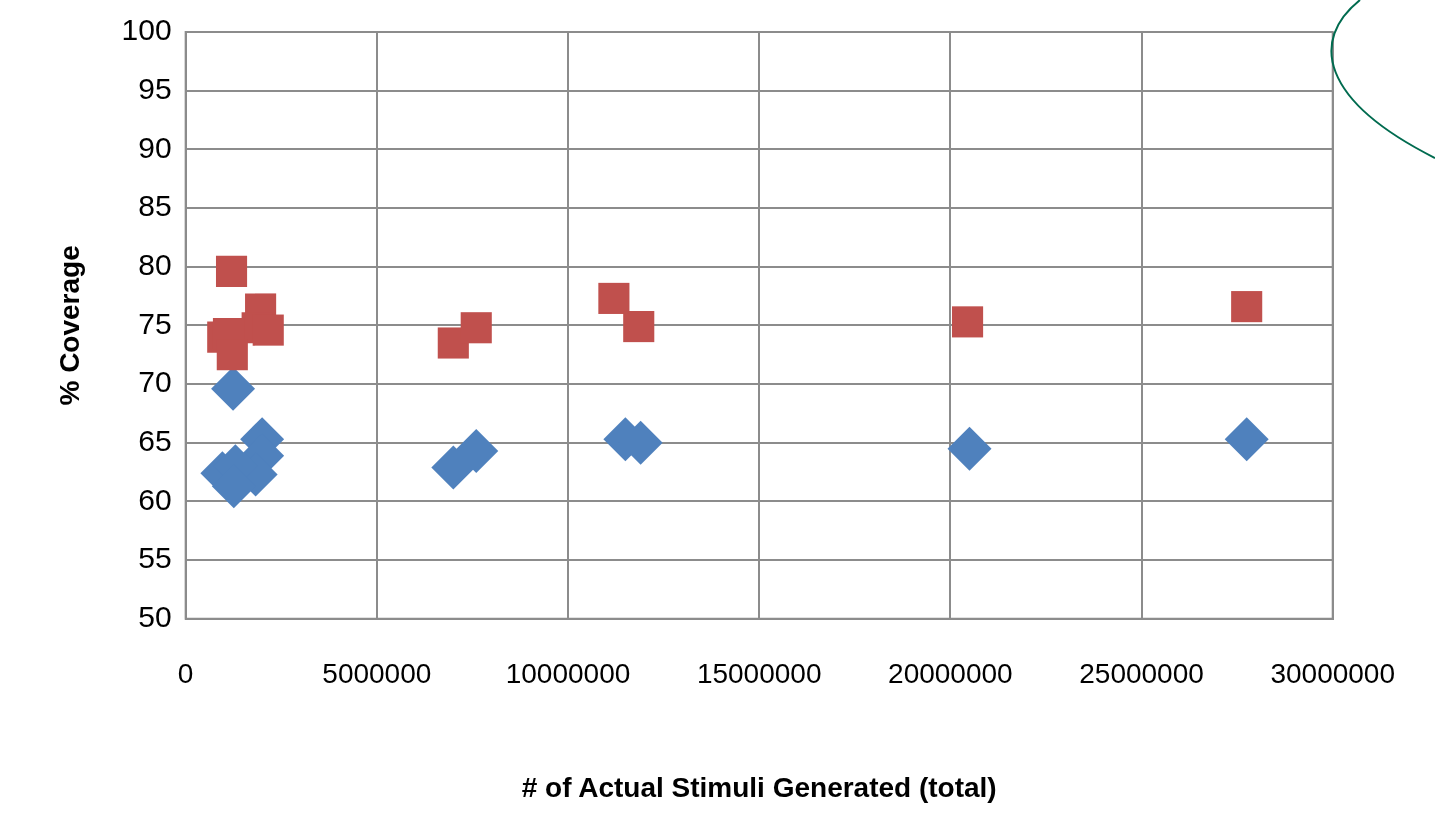  What do you see at coordinates (155, 558) in the screenshot?
I see `y-tick-label: 55` at bounding box center [155, 558].